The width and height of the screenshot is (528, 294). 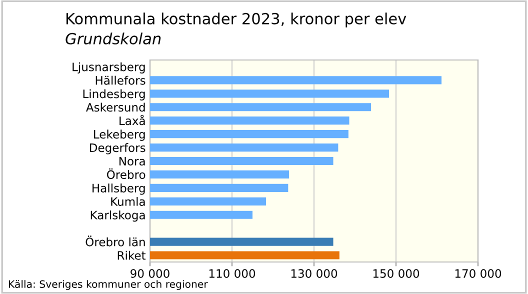 What do you see at coordinates (114, 94) in the screenshot?
I see `y-tick-label: Lindesberg` at bounding box center [114, 94].